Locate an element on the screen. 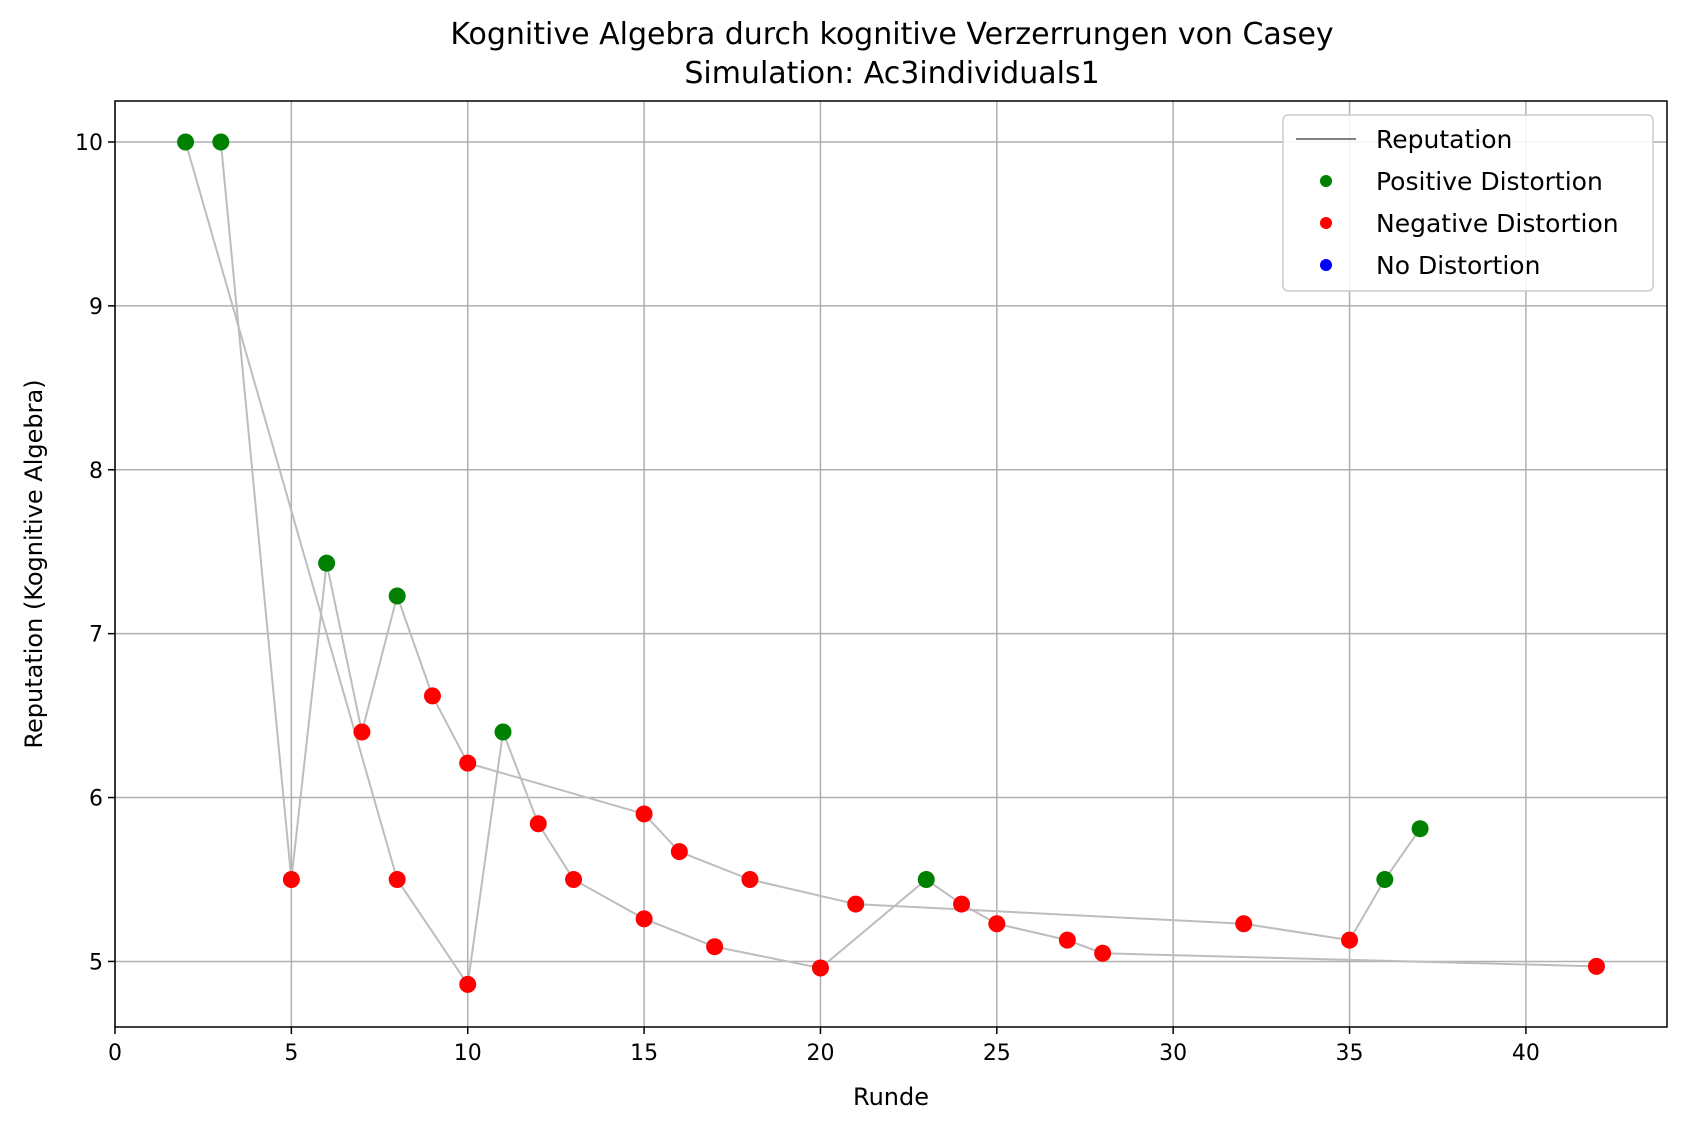 Image resolution: width=1683 pixels, height=1131 pixels. legend-label-reputation: Reputation is located at coordinates (1444, 139).